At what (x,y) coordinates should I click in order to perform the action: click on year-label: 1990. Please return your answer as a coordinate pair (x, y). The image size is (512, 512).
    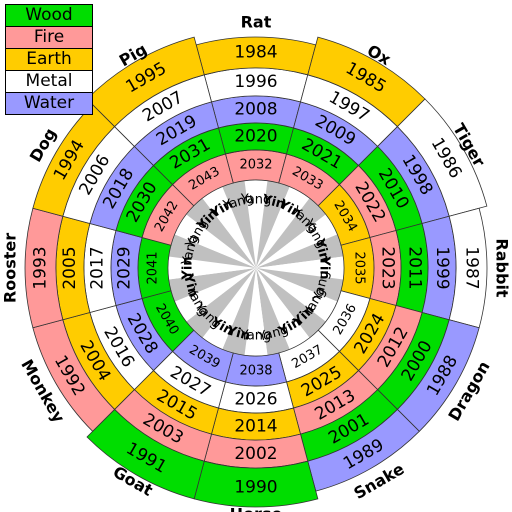
    Looking at the image, I should click on (255, 488).